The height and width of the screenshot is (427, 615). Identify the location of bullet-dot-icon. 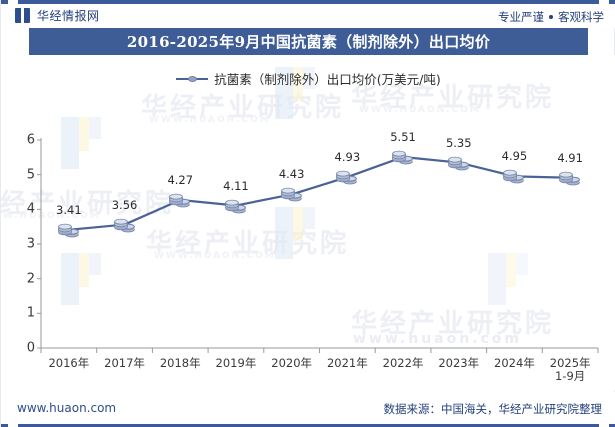
(551, 17).